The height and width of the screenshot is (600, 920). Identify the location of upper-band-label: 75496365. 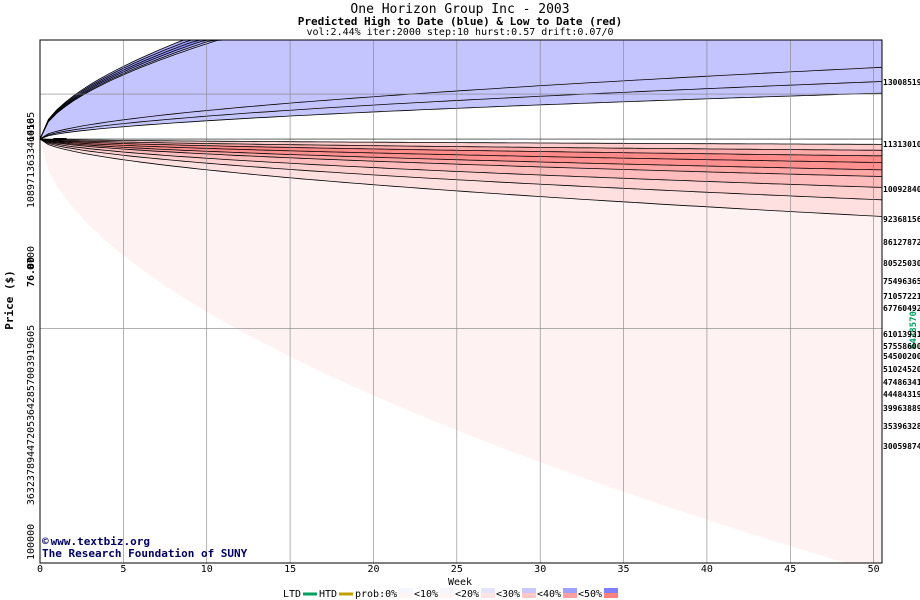
(901, 281).